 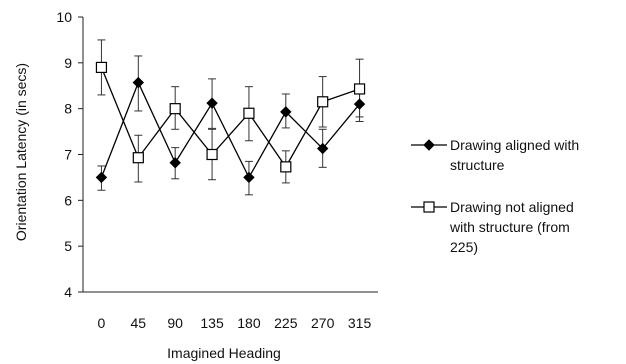 What do you see at coordinates (429, 145) in the screenshot?
I see `legend-marker-diamond` at bounding box center [429, 145].